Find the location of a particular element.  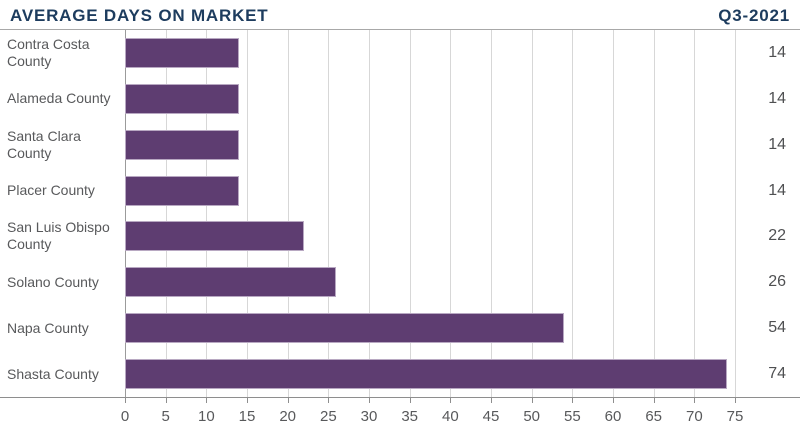

value-label: 26 is located at coordinates (777, 282).